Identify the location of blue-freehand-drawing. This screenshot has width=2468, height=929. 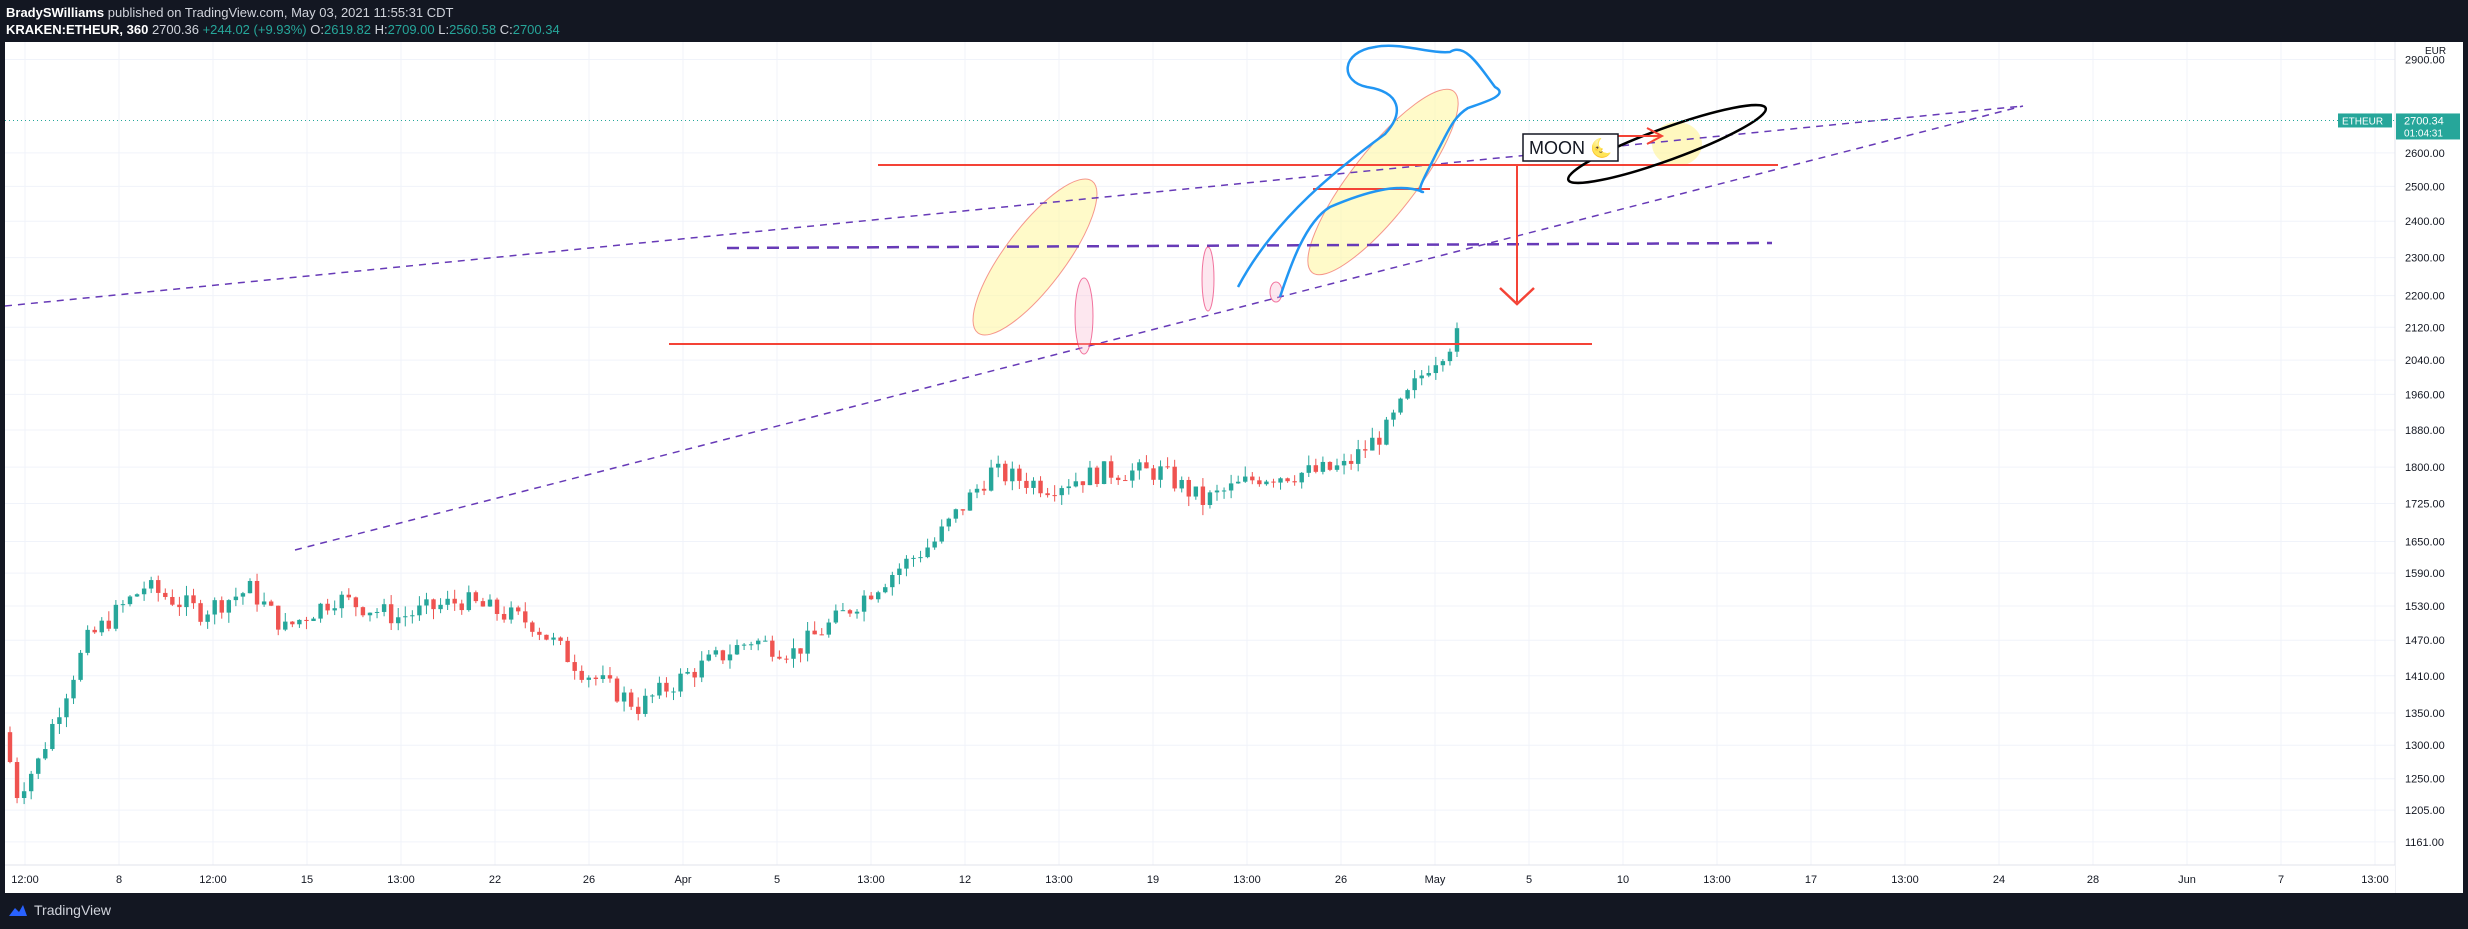
(1368, 171).